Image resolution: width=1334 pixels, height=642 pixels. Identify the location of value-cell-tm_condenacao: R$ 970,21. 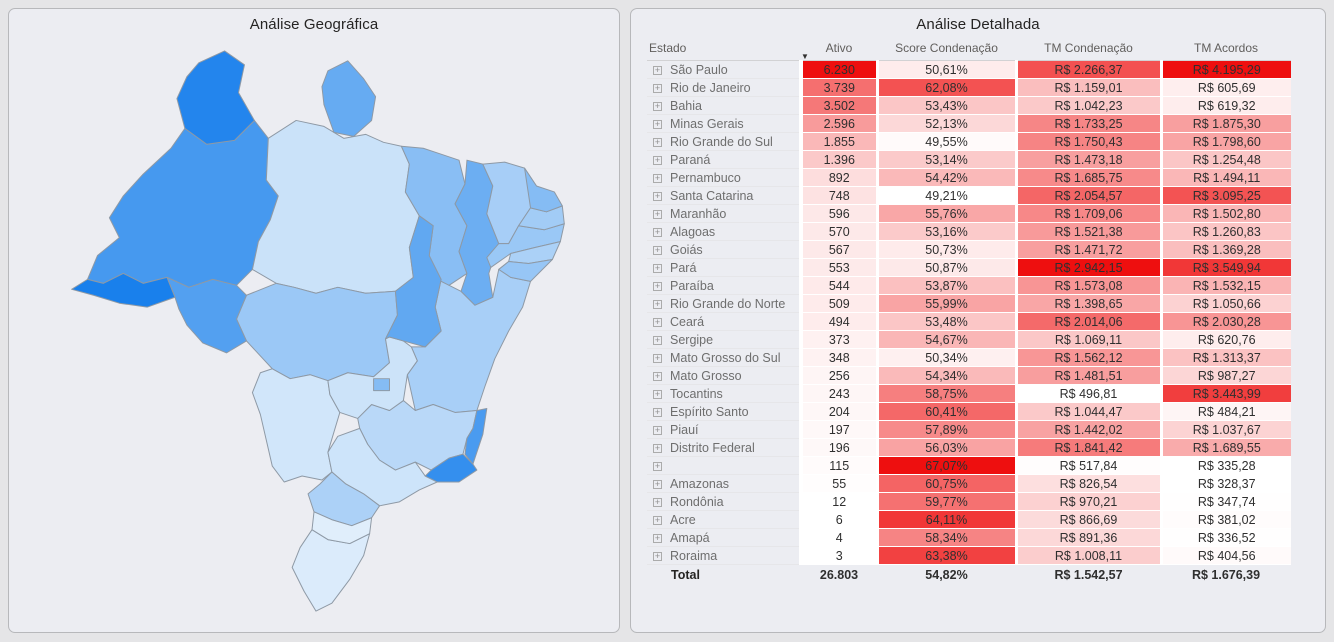
(1087, 501).